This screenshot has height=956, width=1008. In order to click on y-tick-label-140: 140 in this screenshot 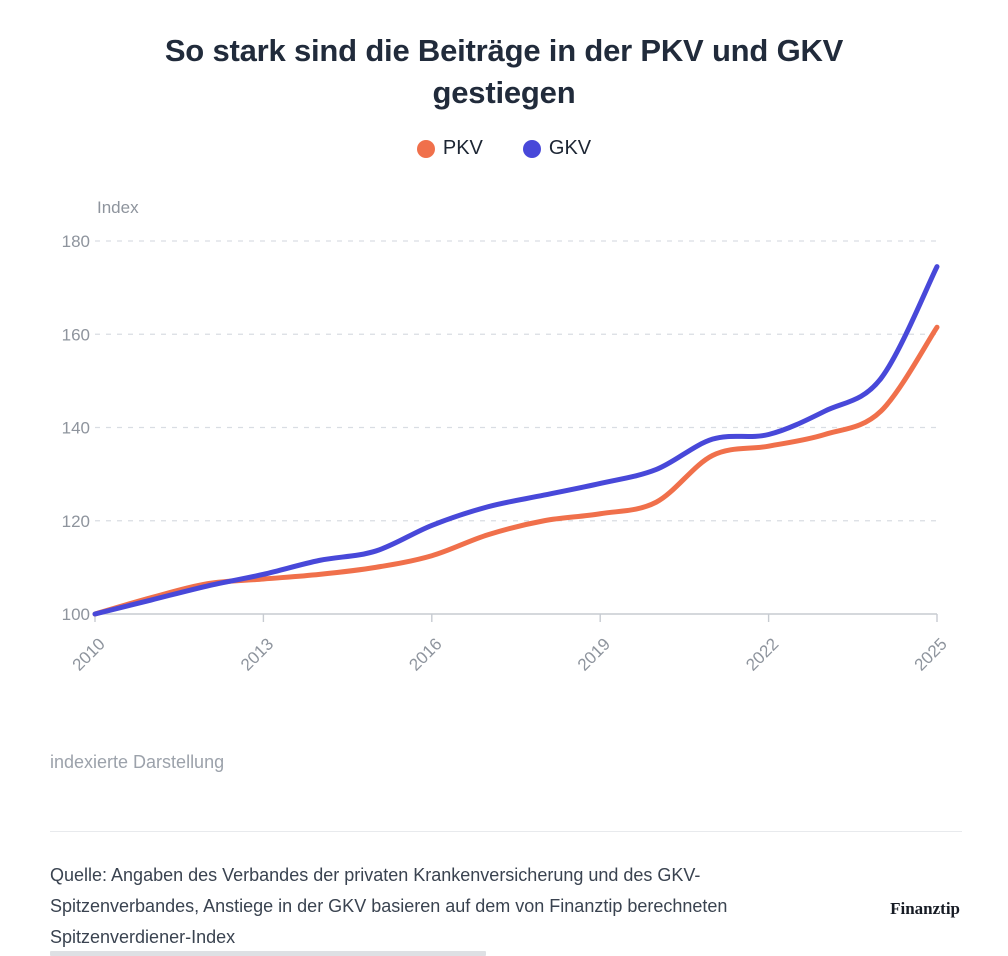, I will do `click(76, 428)`.